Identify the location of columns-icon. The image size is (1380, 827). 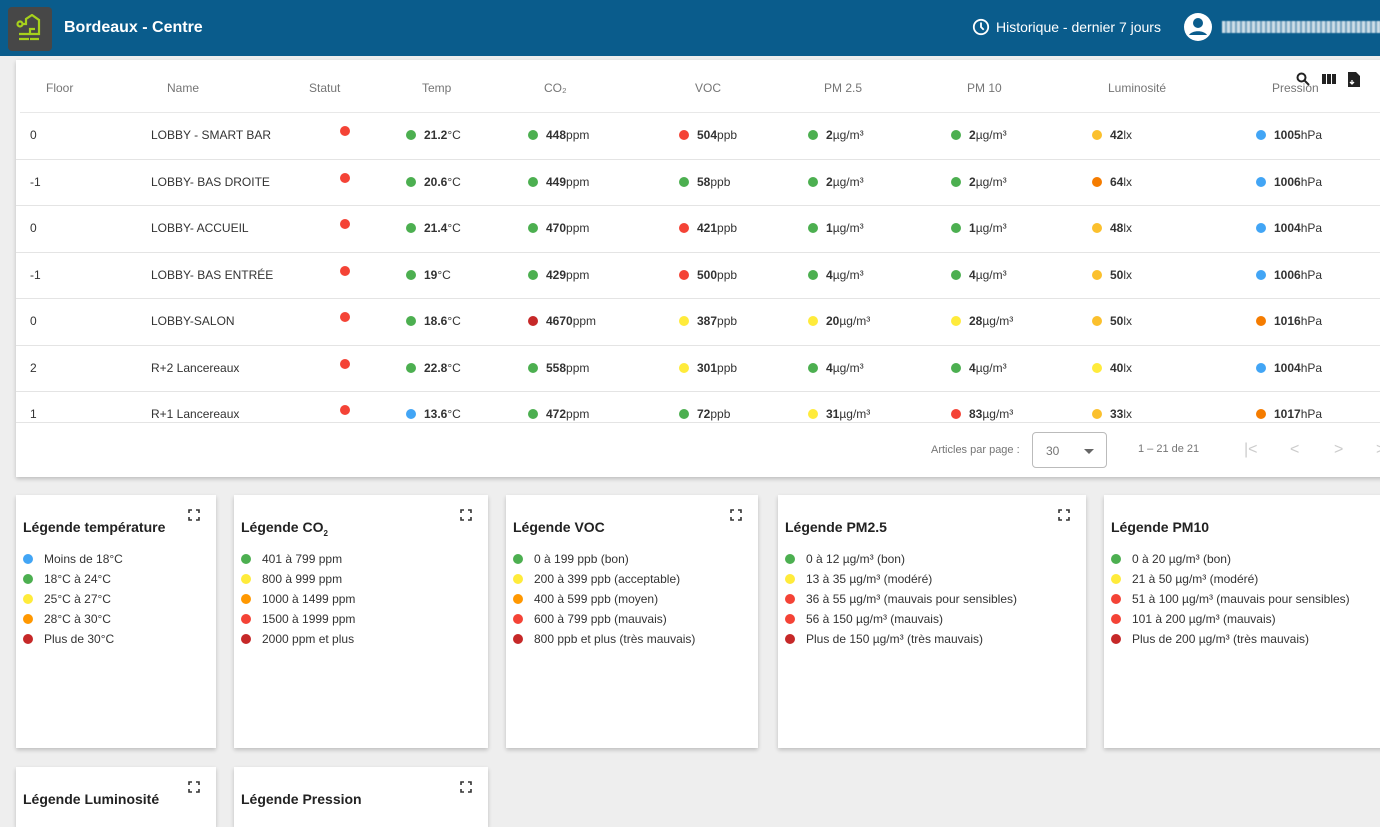
(1329, 79).